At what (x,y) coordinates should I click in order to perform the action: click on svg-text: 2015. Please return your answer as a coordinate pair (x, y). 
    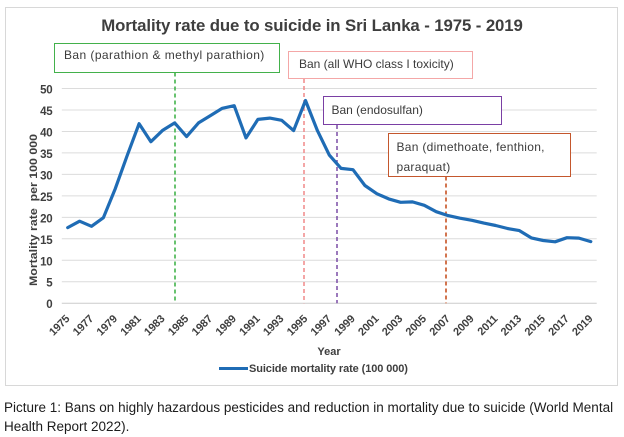
    Looking at the image, I should click on (535, 325).